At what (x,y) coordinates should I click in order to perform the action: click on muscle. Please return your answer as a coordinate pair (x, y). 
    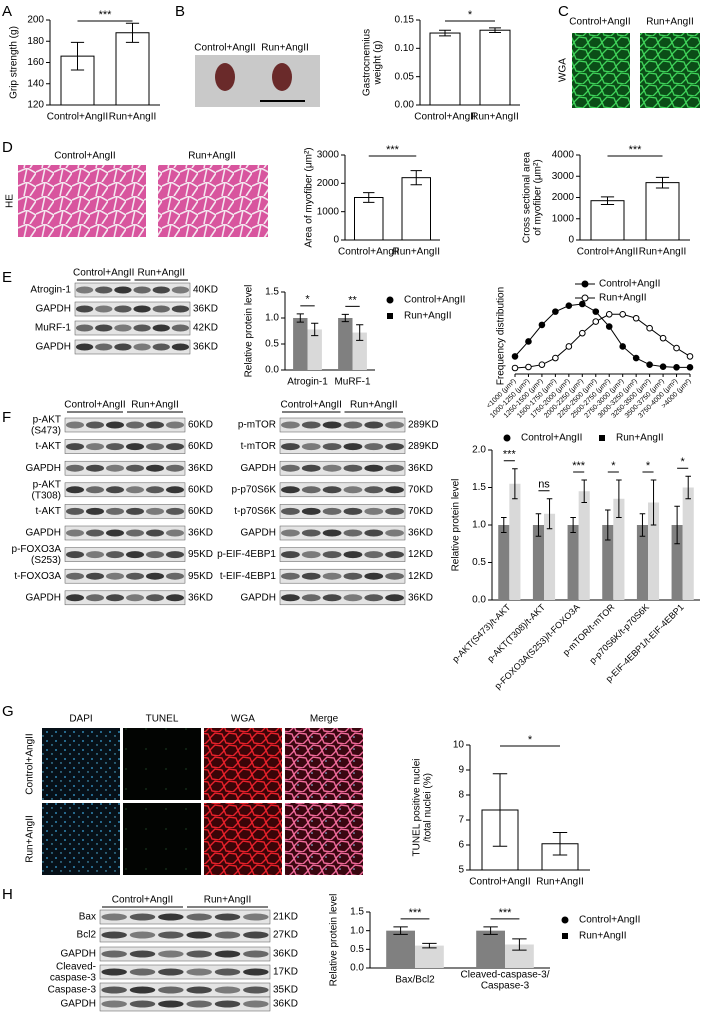
    Looking at the image, I should click on (282, 77).